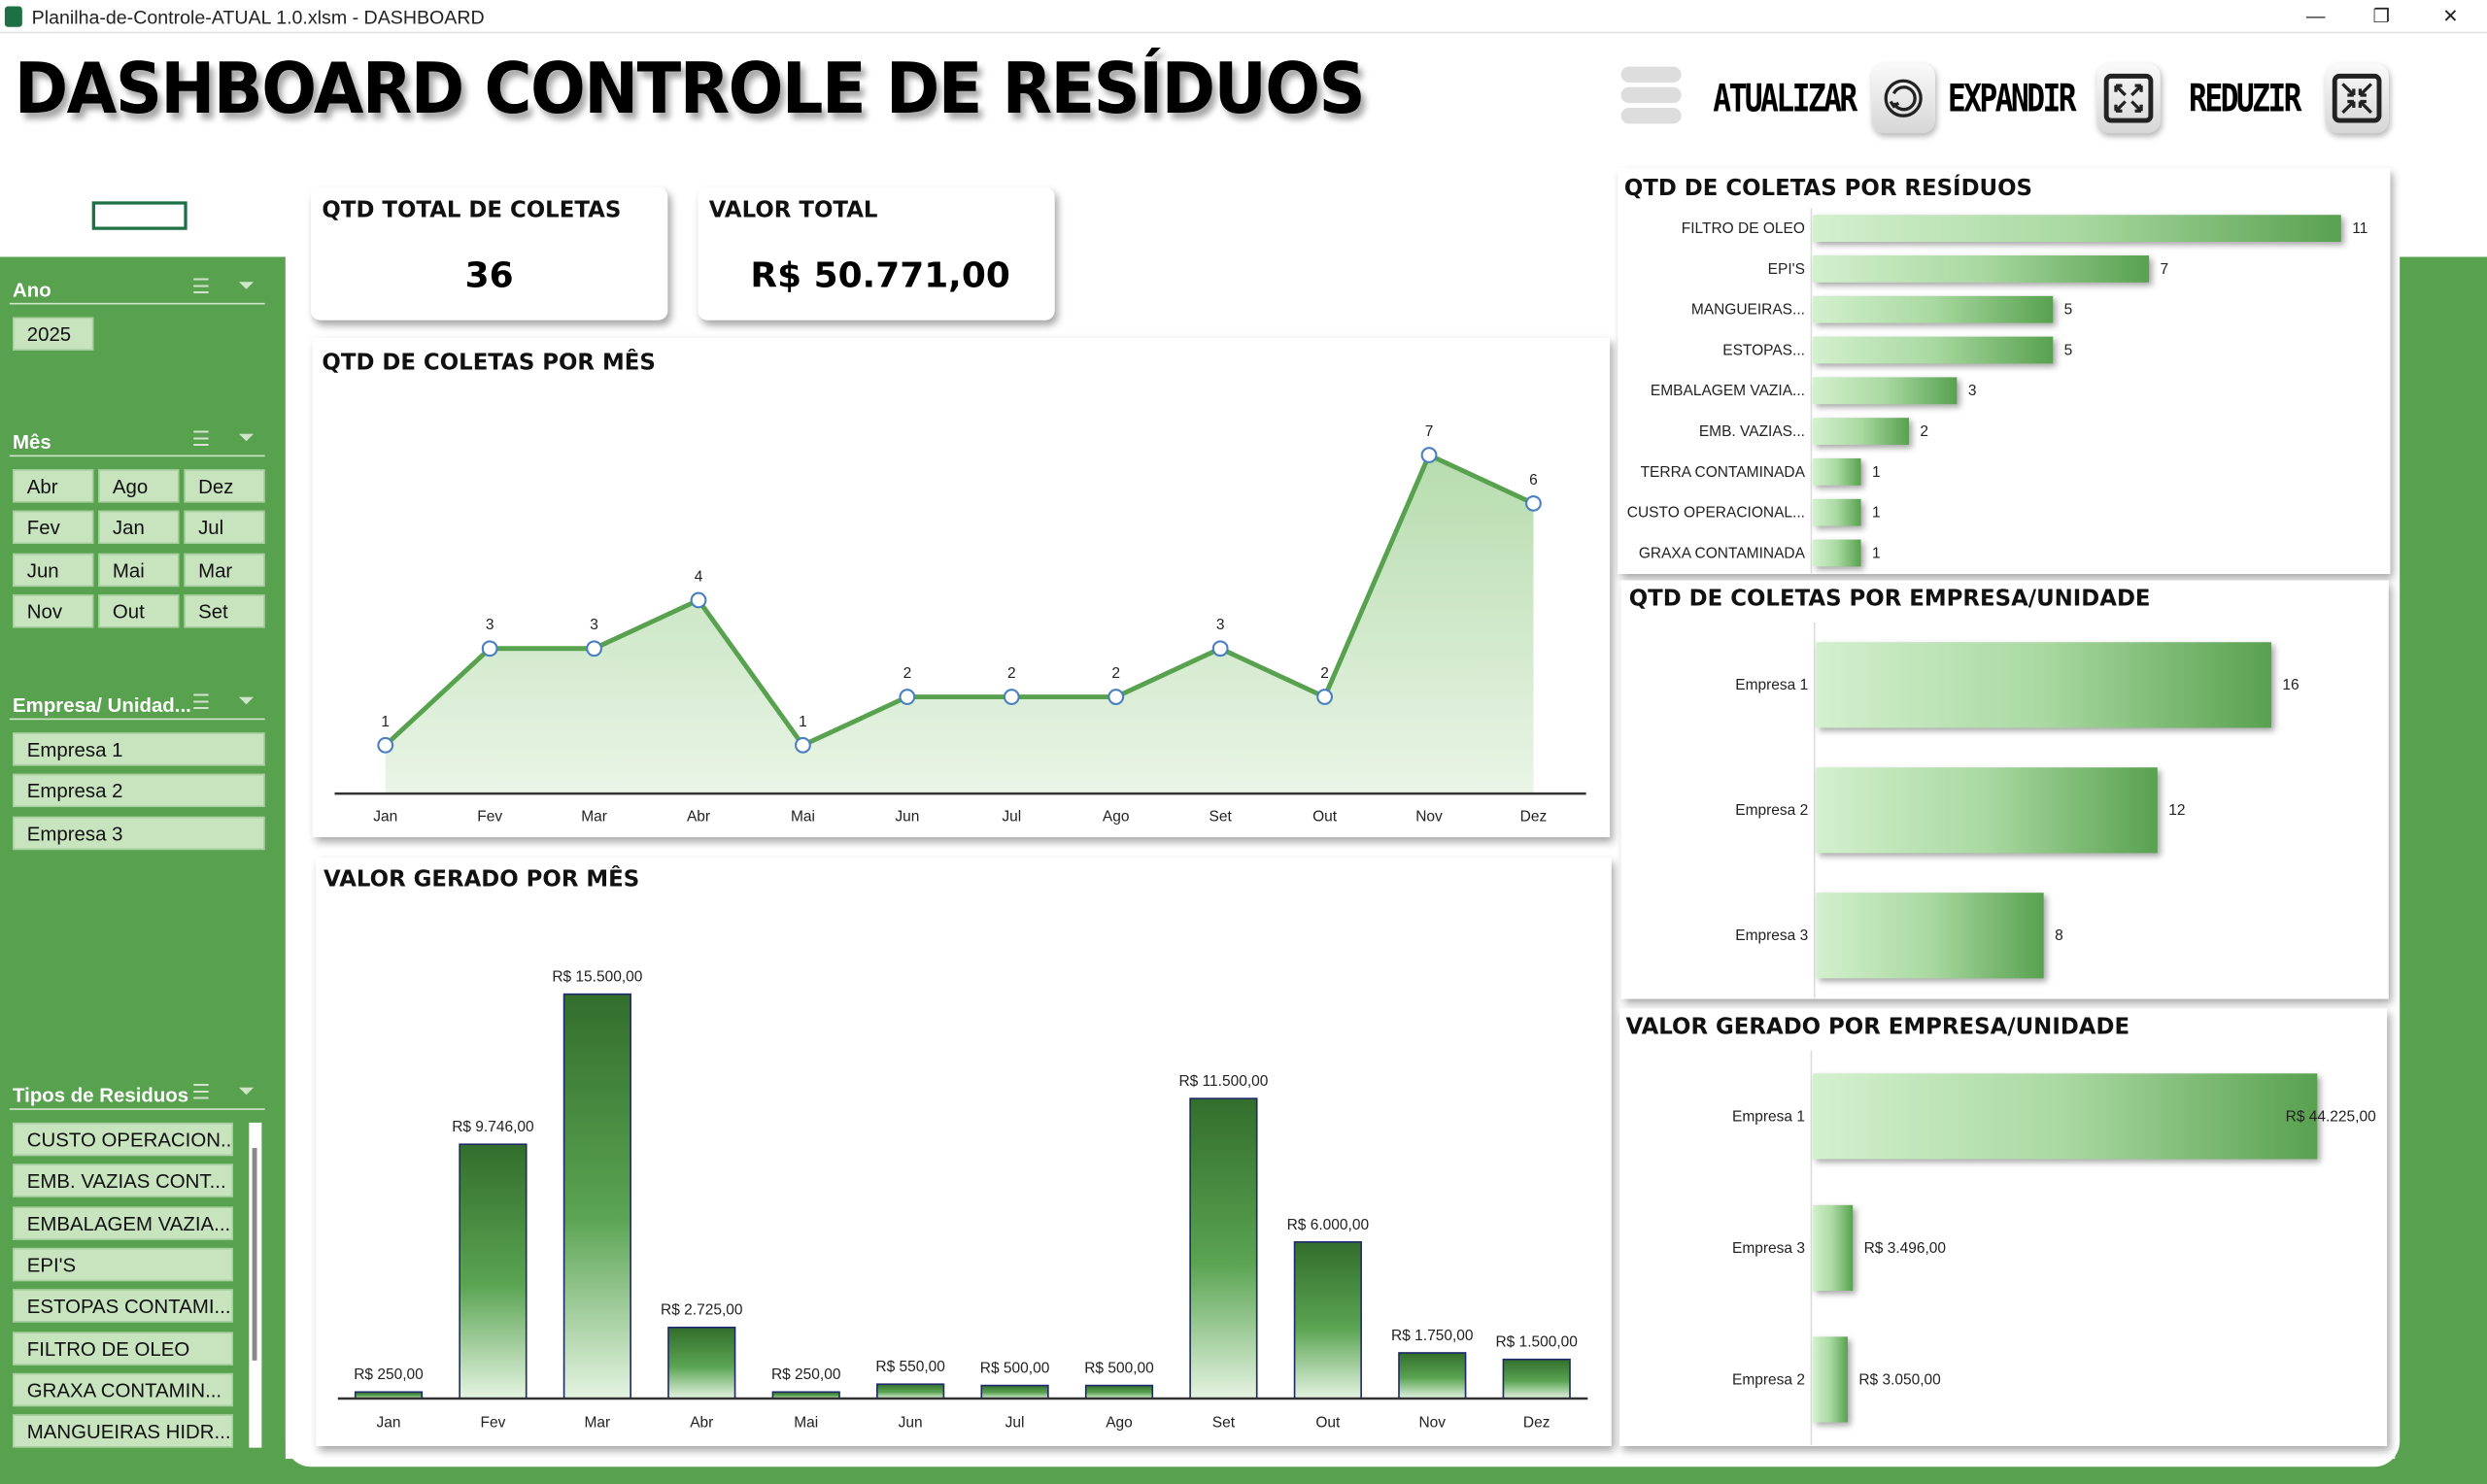 This screenshot has height=1484, width=2487. What do you see at coordinates (2450, 15) in the screenshot?
I see `close-button: ✕` at bounding box center [2450, 15].